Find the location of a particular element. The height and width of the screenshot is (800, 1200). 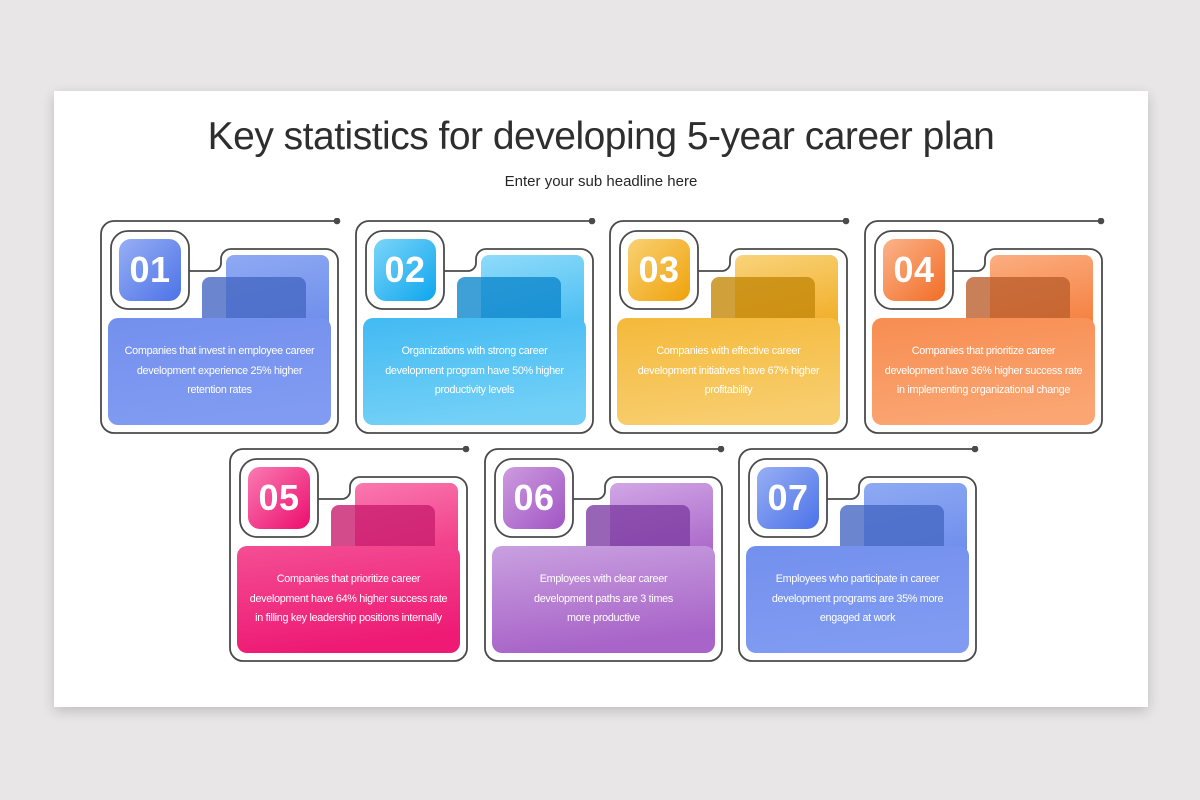

card-number: 04 is located at coordinates (914, 269).